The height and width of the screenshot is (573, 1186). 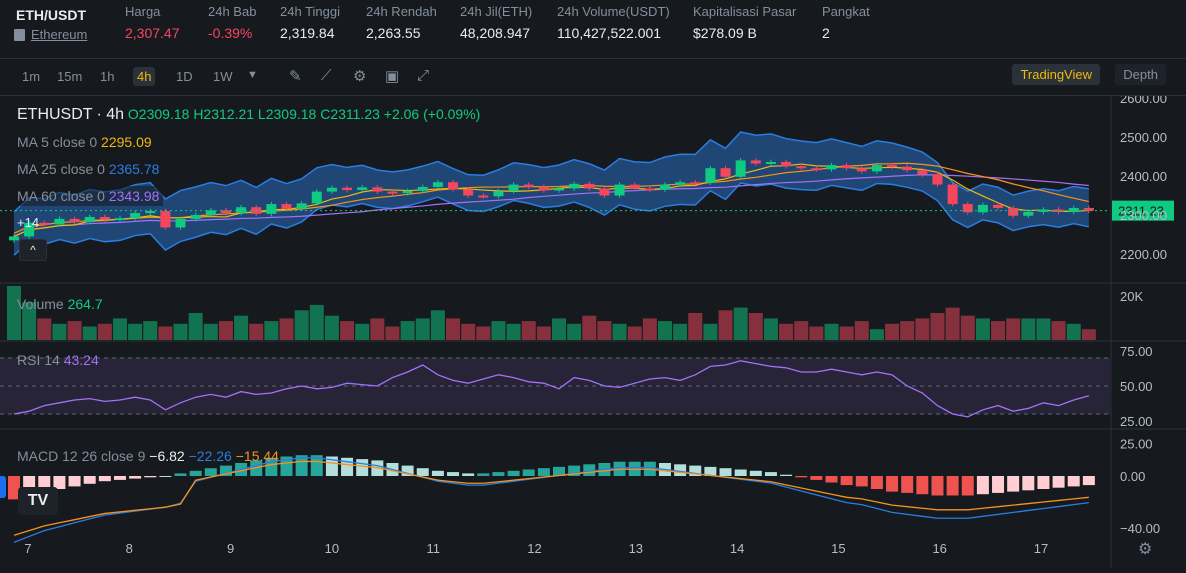 What do you see at coordinates (144, 76) in the screenshot?
I see `tf-4h: 4h` at bounding box center [144, 76].